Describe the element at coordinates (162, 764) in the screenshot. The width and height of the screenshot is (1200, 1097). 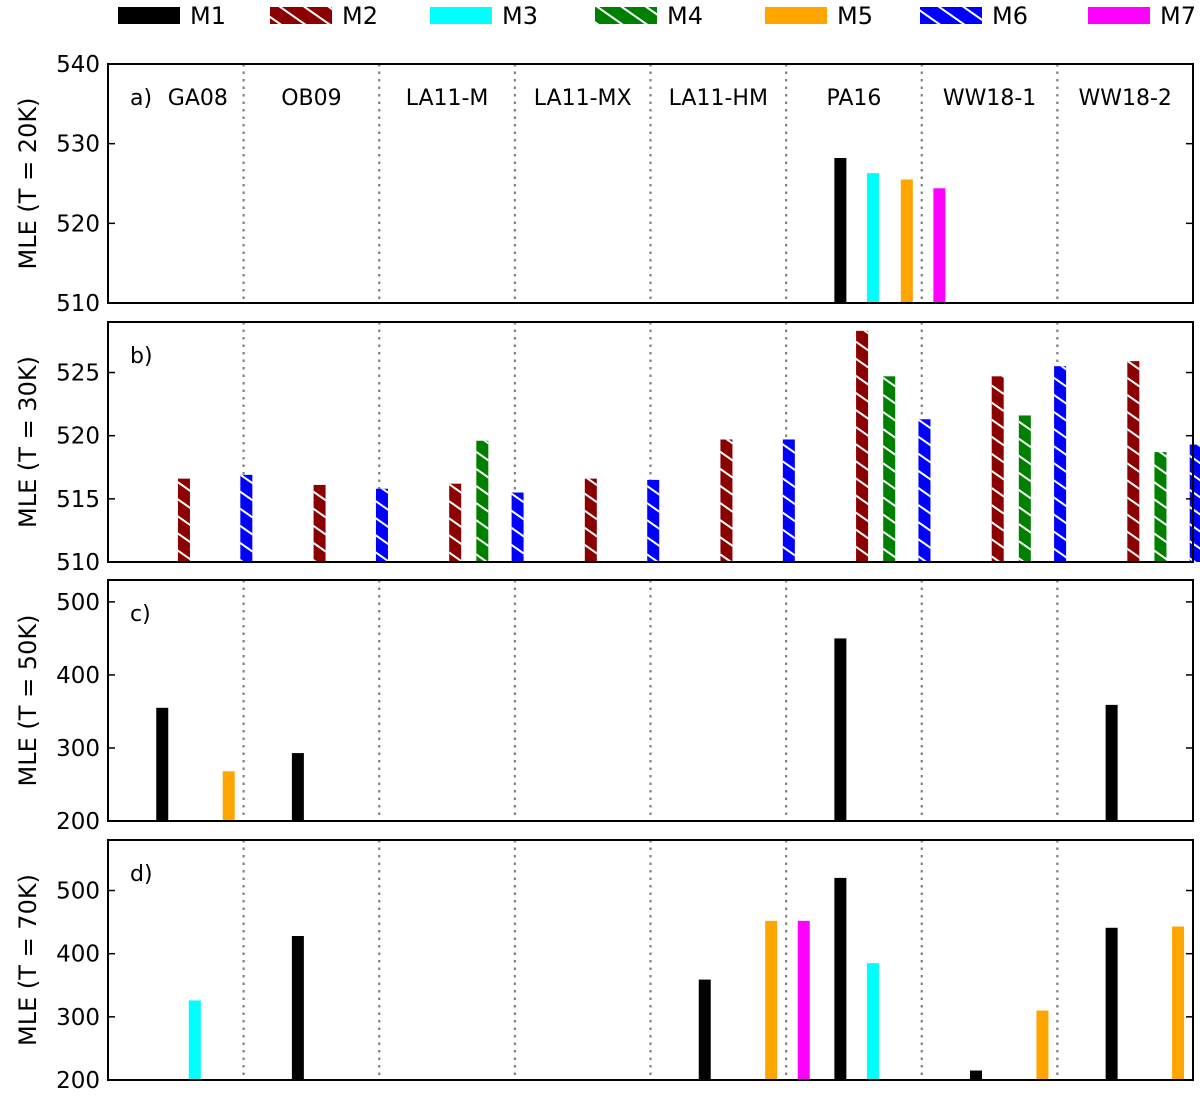
I see `bar-m1-ga08` at that location.